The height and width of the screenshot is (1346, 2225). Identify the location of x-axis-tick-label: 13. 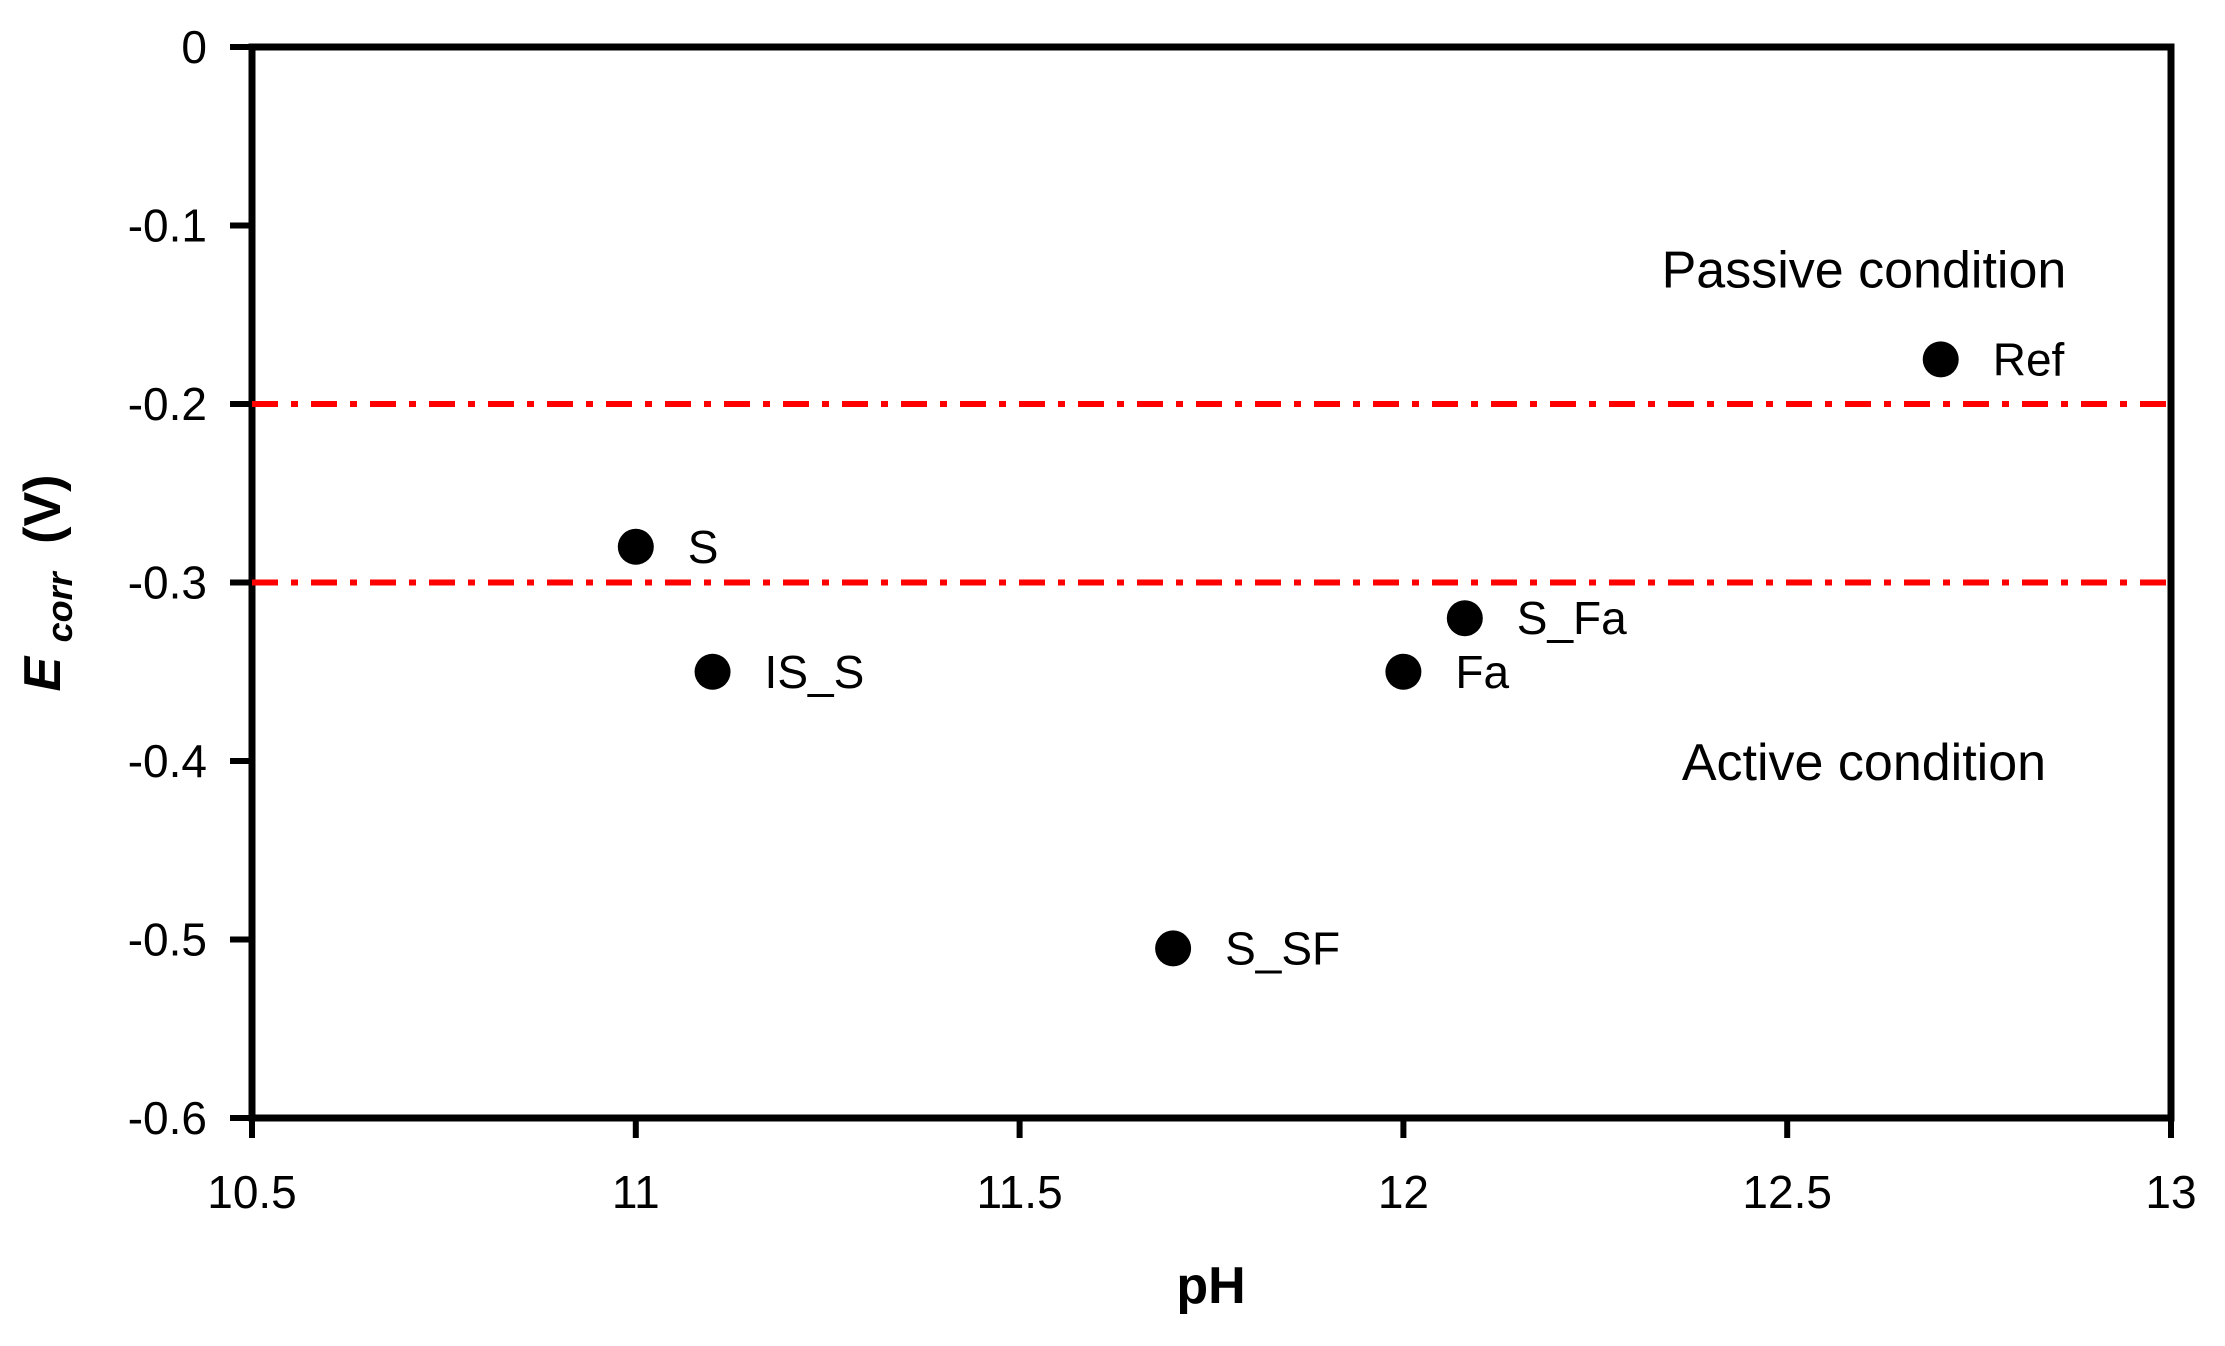
(2170, 1192).